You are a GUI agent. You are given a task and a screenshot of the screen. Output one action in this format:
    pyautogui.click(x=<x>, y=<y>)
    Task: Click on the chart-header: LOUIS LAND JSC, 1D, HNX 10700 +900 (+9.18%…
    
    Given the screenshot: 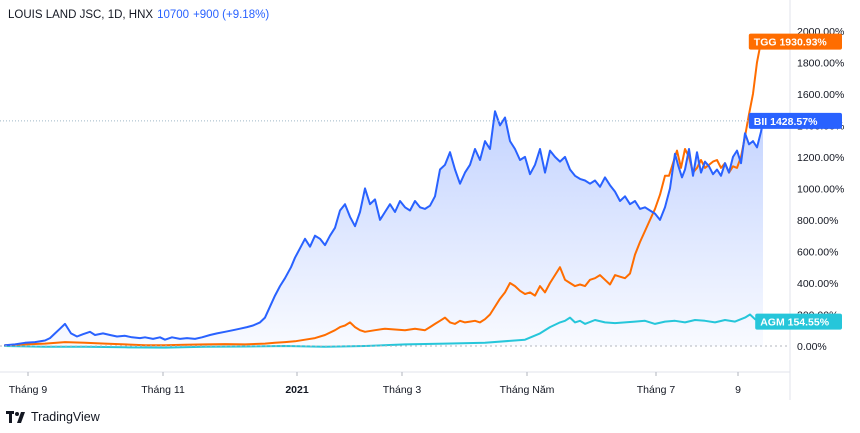 What is the action you would take?
    pyautogui.click(x=138, y=15)
    